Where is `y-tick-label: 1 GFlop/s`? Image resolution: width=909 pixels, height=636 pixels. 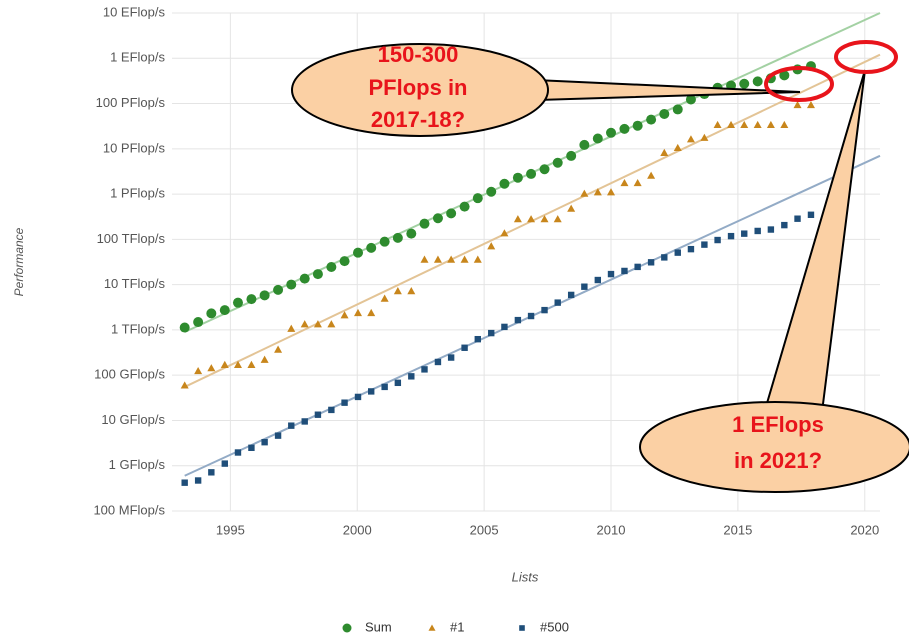 y-tick-label: 1 GFlop/s is located at coordinates (137, 464).